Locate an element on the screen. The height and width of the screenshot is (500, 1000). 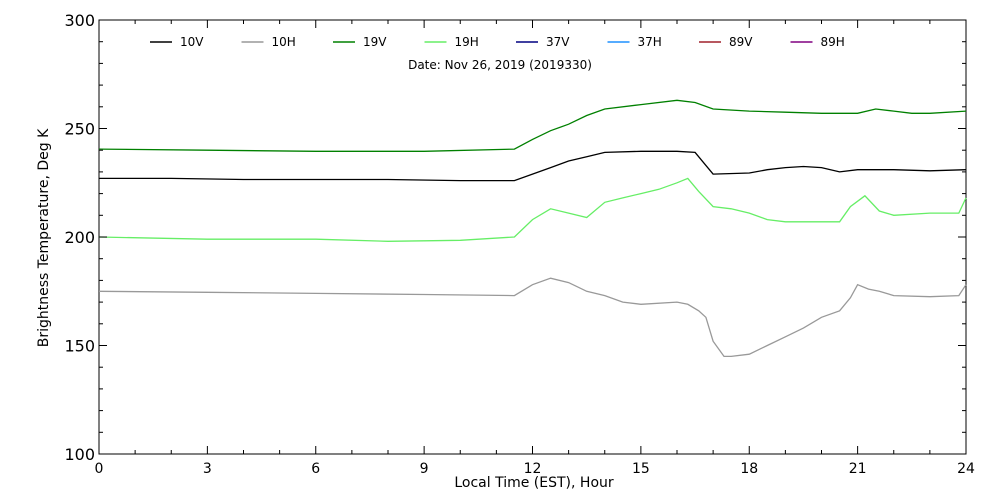
x-tick-label: 9 is located at coordinates (424, 469).